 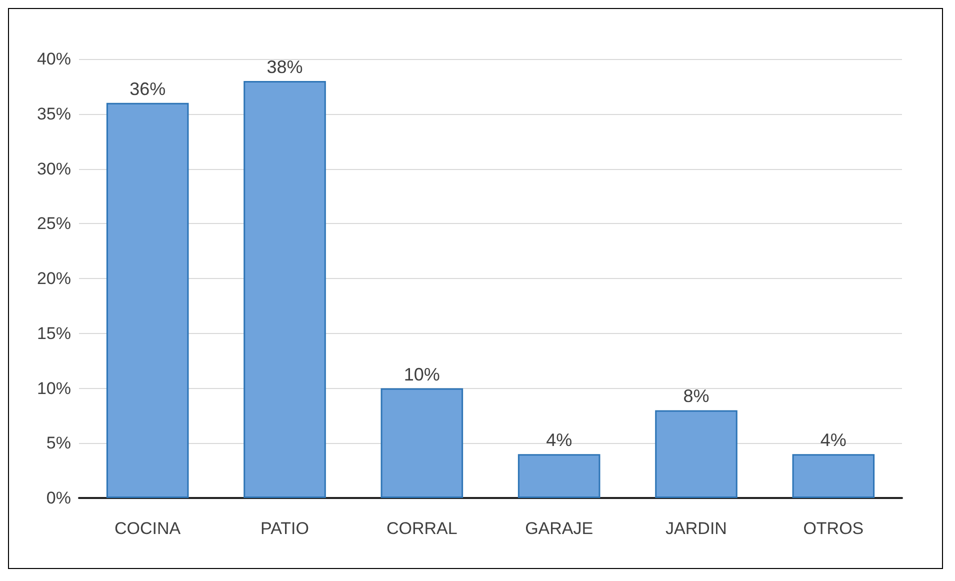 I want to click on data-label: 36%, so click(x=148, y=88).